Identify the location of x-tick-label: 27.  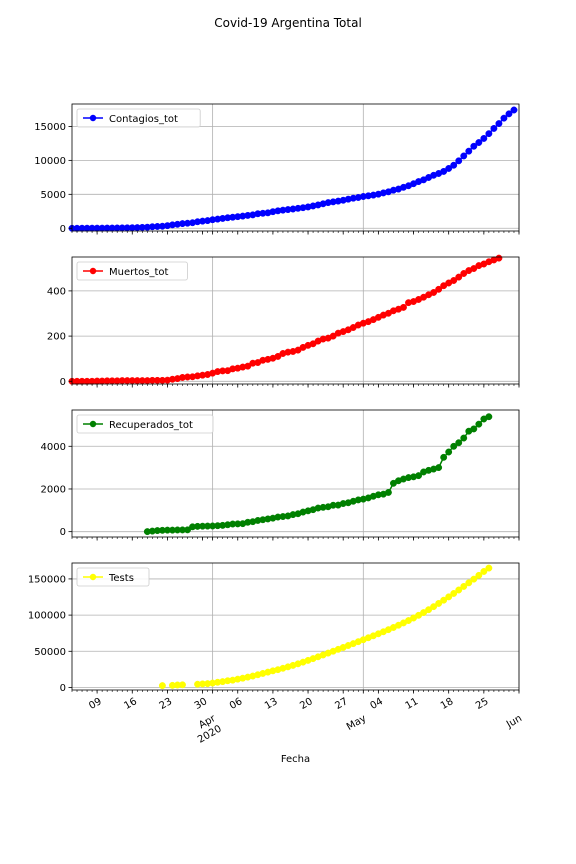
(341, 704).